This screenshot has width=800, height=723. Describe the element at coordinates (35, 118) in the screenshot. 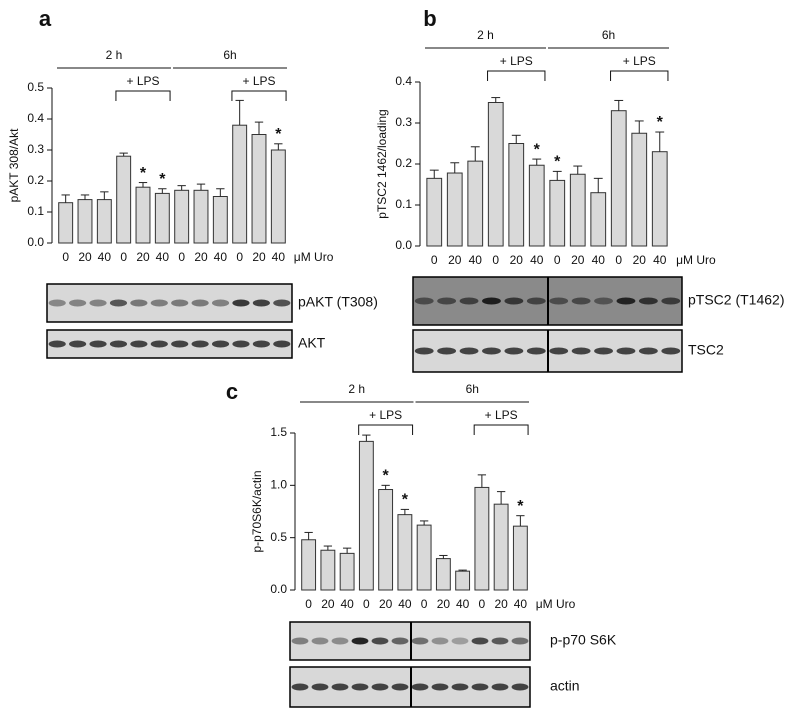

I see `y-tick-label: 0.4` at that location.